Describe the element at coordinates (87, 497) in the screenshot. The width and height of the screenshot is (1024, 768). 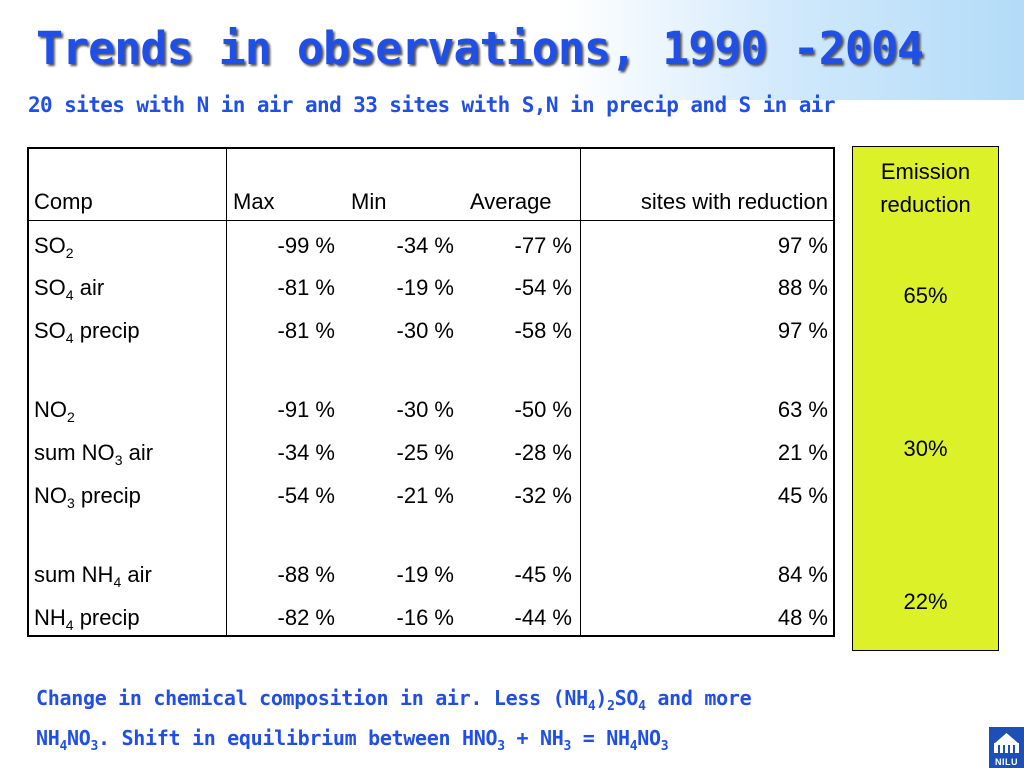
I see `row-comp: NO3 precip` at that location.